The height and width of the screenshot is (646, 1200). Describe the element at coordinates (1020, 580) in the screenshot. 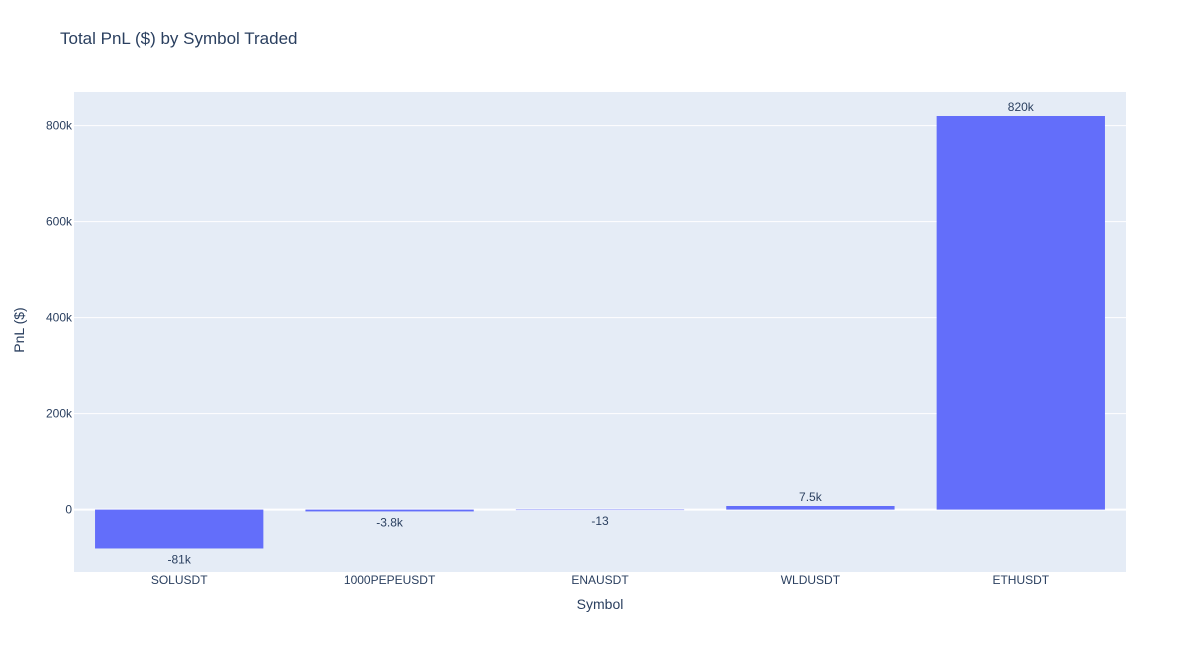

I see `x-tick-label: ETHUSDT` at that location.